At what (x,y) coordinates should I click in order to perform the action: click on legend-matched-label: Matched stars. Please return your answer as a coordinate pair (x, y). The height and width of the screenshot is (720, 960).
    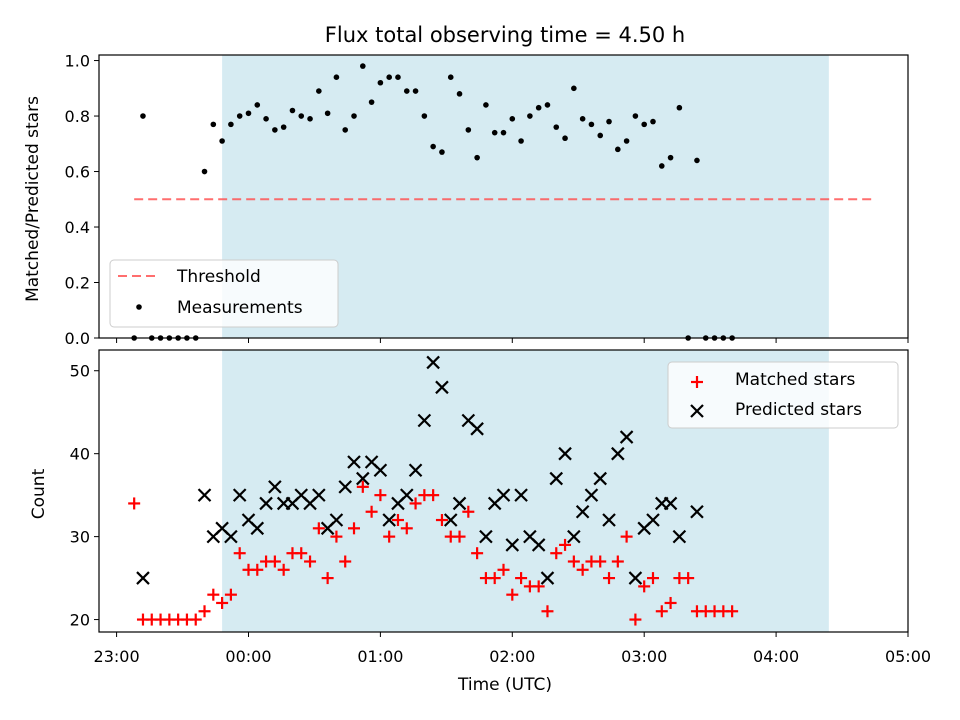
    Looking at the image, I should click on (795, 380).